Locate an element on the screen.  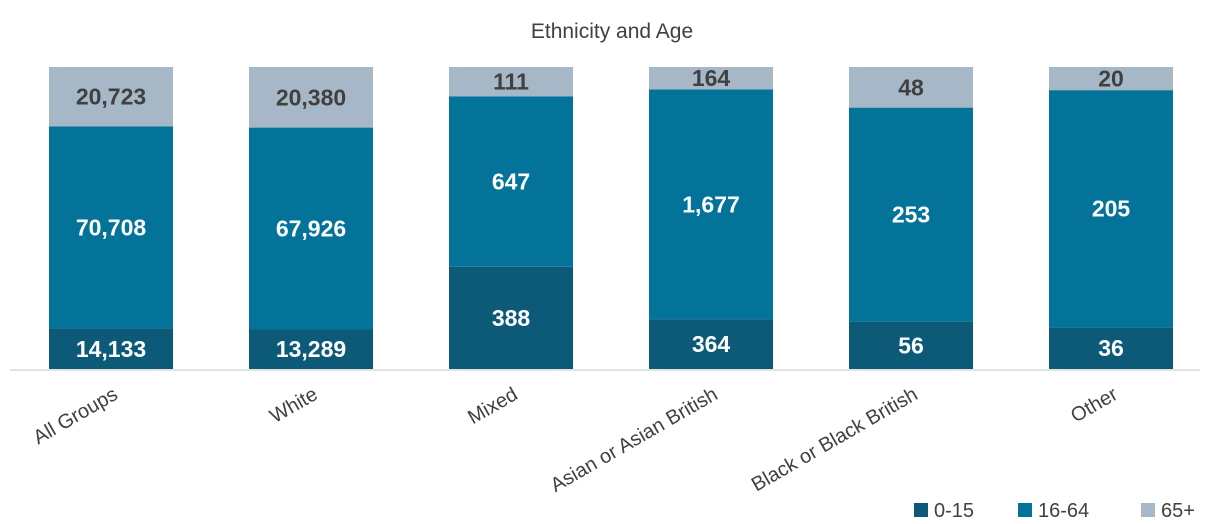
data-label-asian-or-asian-british-0-15: 364 is located at coordinates (711, 344).